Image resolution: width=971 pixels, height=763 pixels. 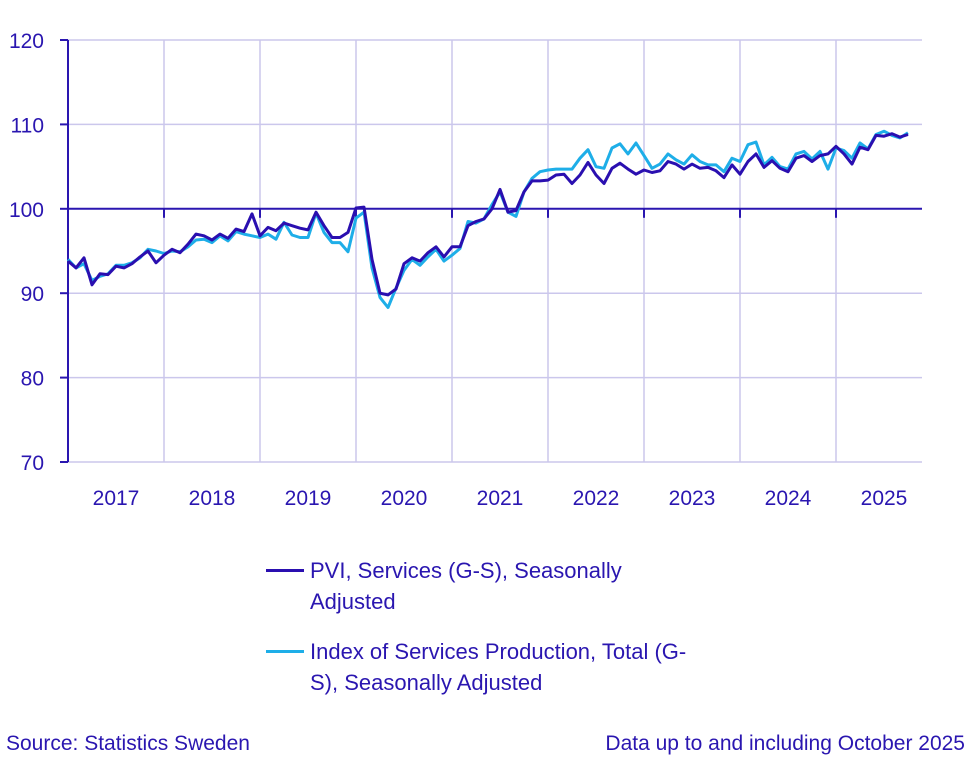 I want to click on y-tick-label: 110, so click(x=27, y=125).